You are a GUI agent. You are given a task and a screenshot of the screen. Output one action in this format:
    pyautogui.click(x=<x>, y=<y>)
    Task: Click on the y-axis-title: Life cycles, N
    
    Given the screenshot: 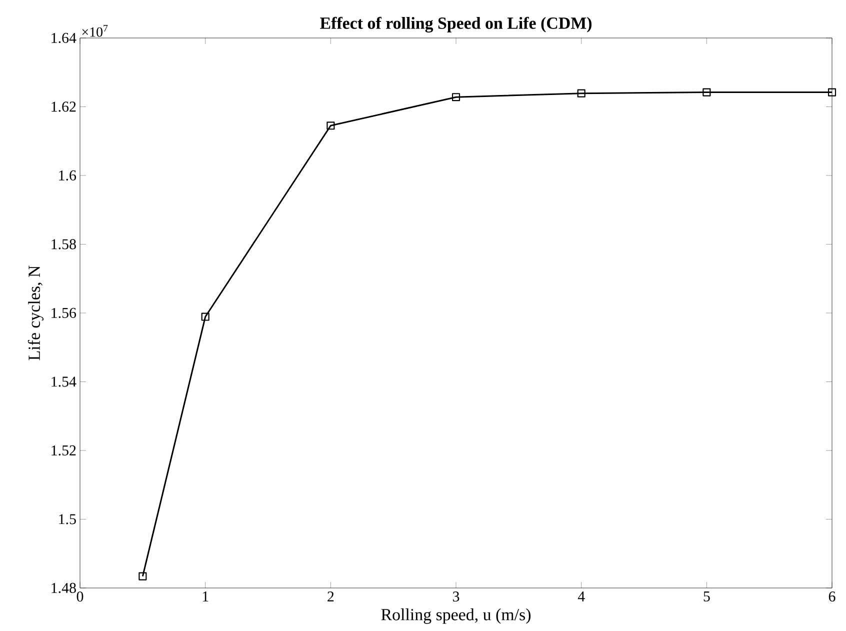 What is the action you would take?
    pyautogui.click(x=36, y=313)
    